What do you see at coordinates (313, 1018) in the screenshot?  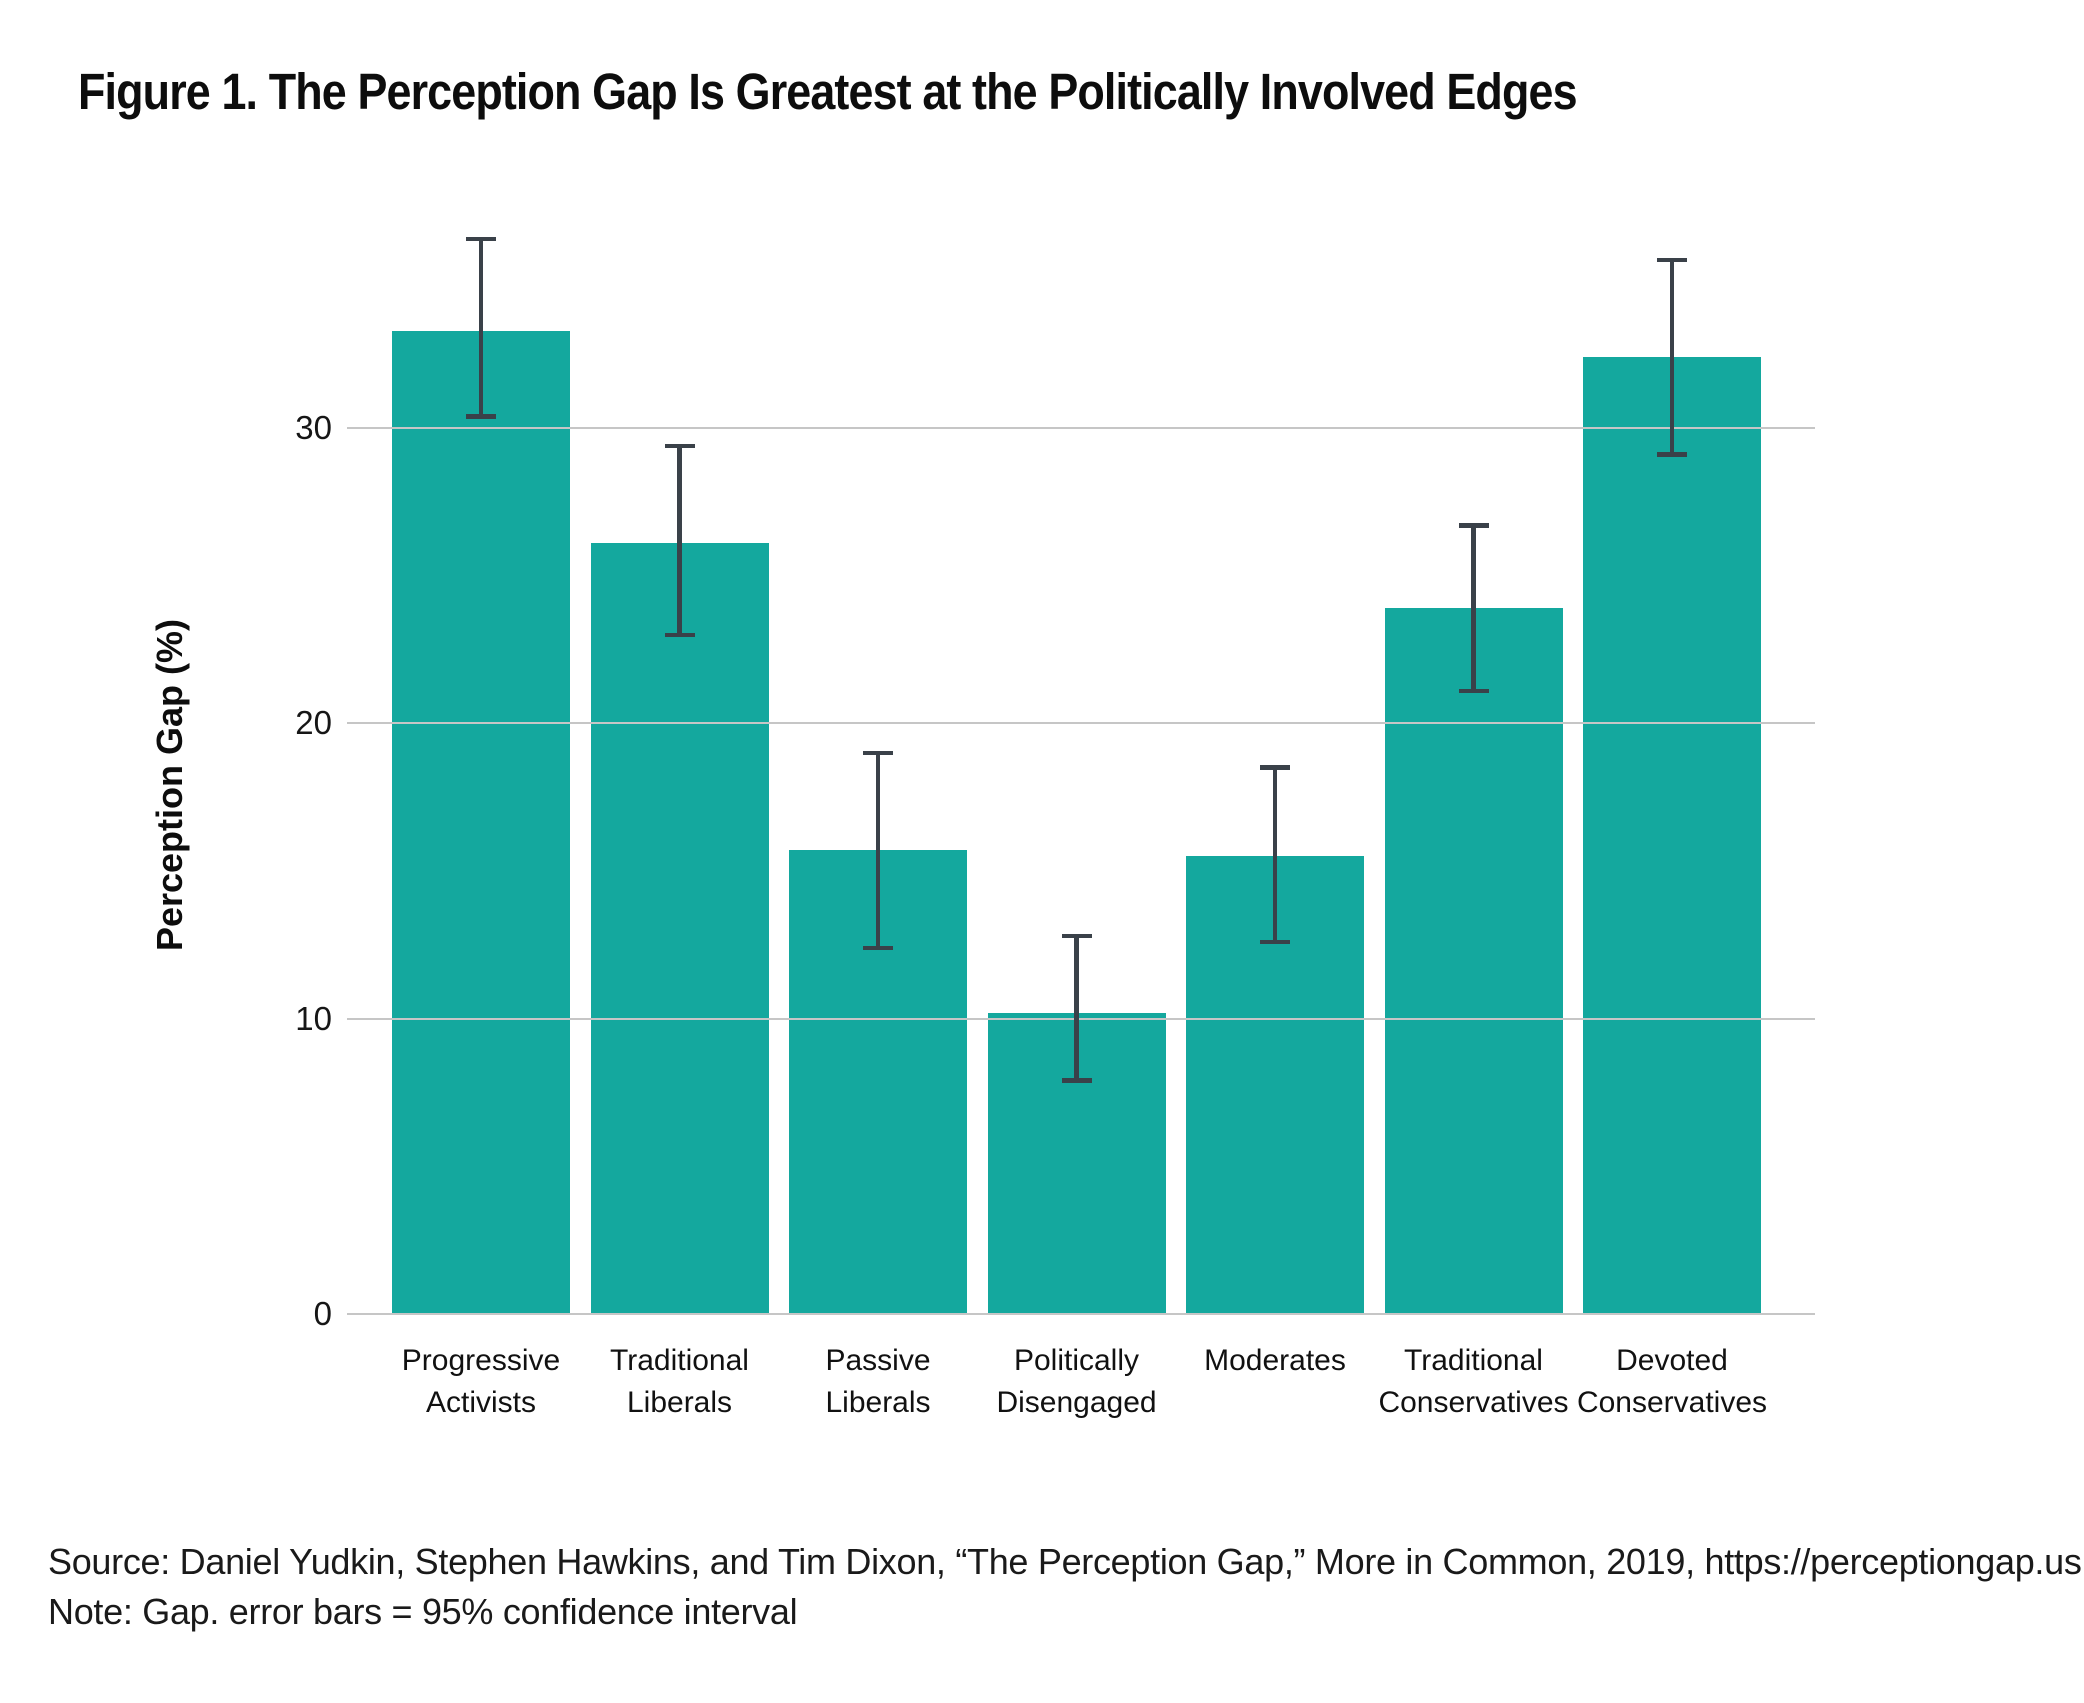 I see `y-tick-label-10: 10` at bounding box center [313, 1018].